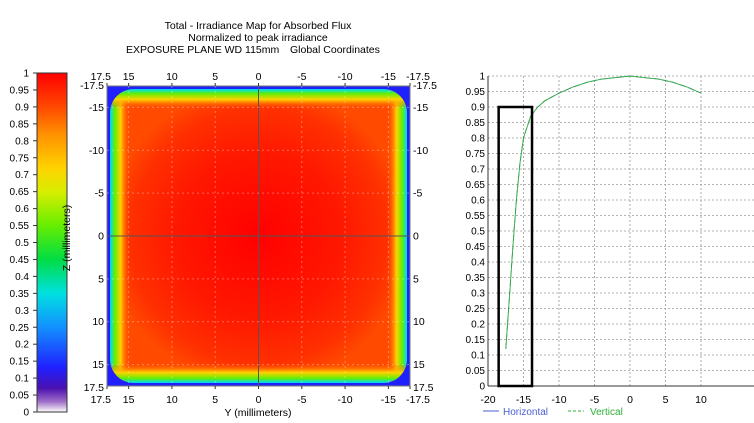 The width and height of the screenshot is (754, 423). What do you see at coordinates (301, 400) in the screenshot?
I see `heatmap-bottom-tick-label: -5` at bounding box center [301, 400].